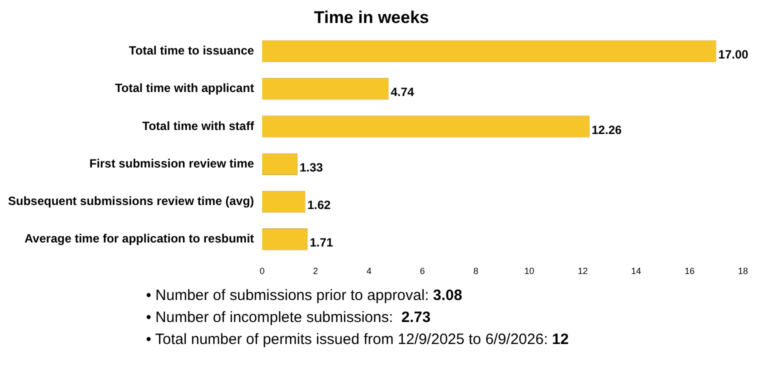 The height and width of the screenshot is (371, 773). What do you see at coordinates (636, 271) in the screenshot?
I see `x-tick-label: 14` at bounding box center [636, 271].